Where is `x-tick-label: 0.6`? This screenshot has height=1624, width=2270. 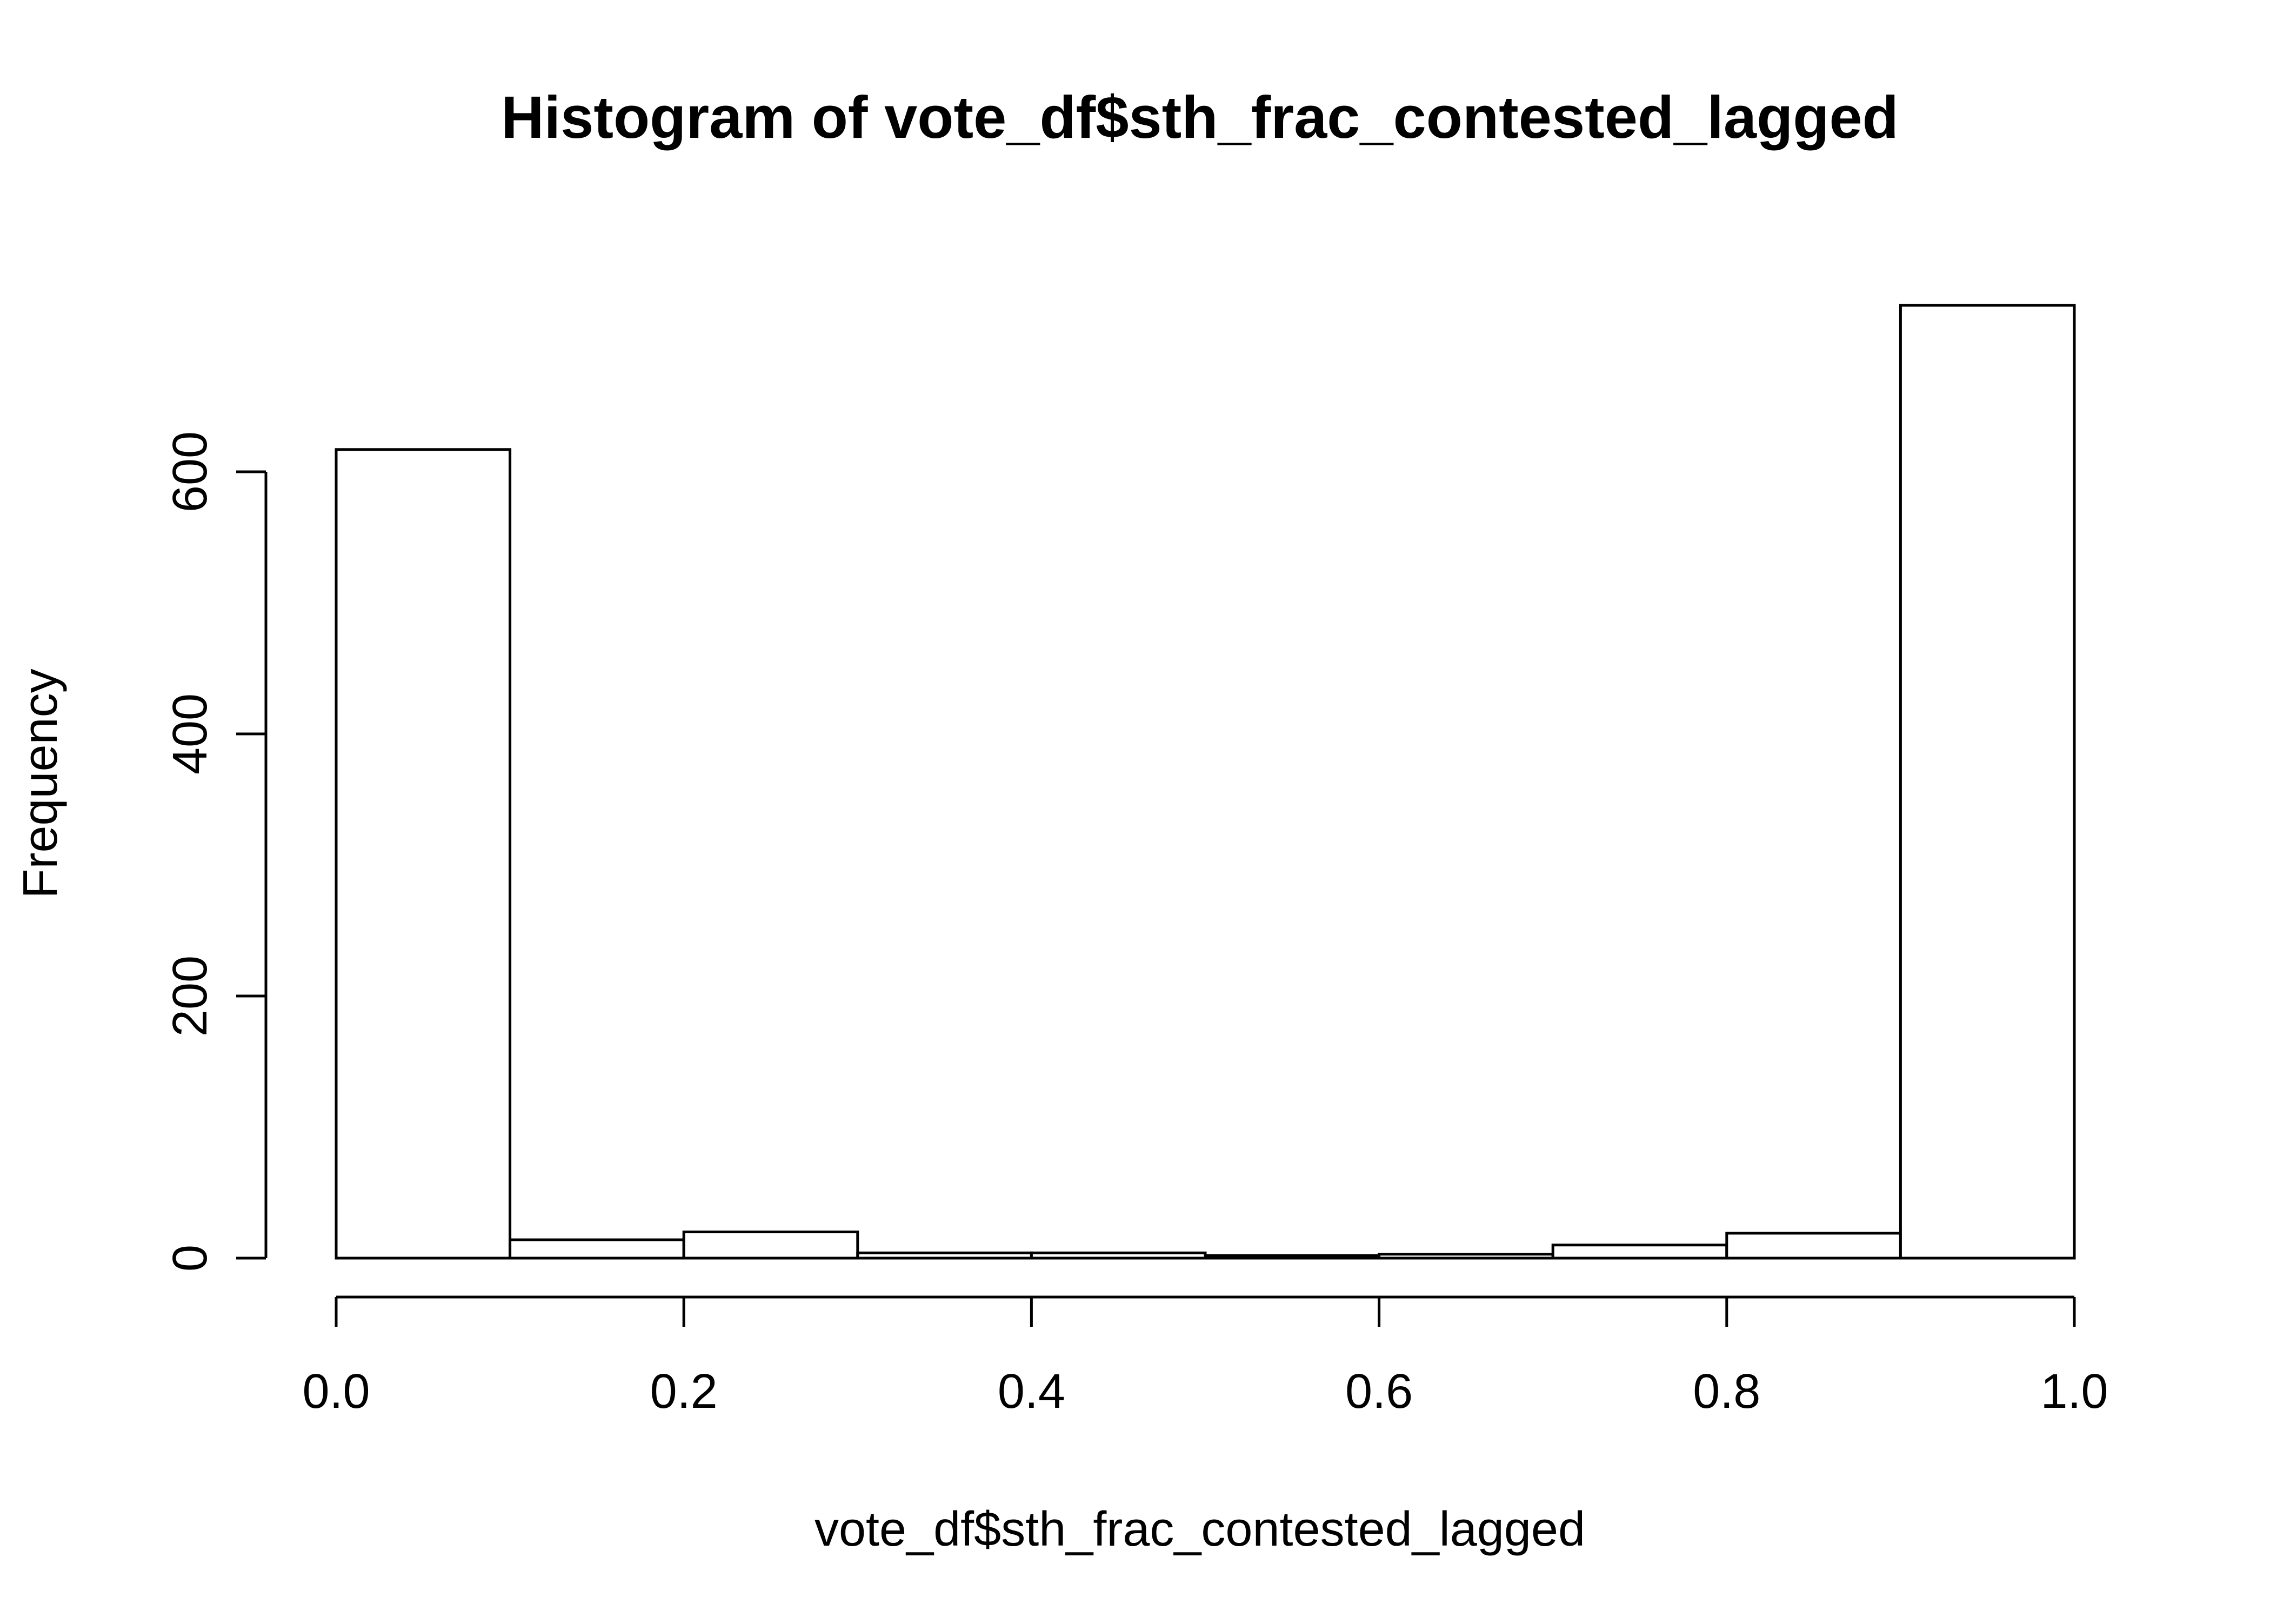
x-tick-label: 0.6 is located at coordinates (1379, 1392).